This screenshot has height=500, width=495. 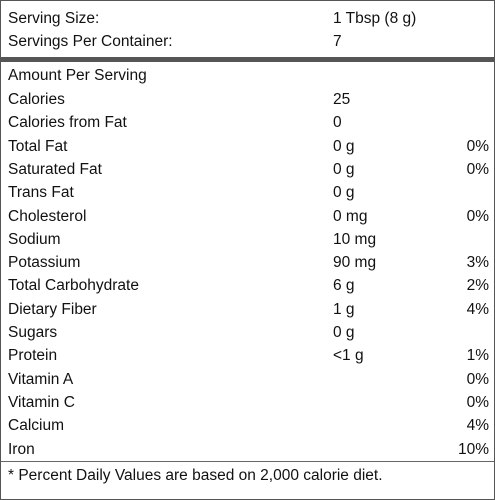 I want to click on nutrient-amount: 0 mg, so click(x=350, y=216).